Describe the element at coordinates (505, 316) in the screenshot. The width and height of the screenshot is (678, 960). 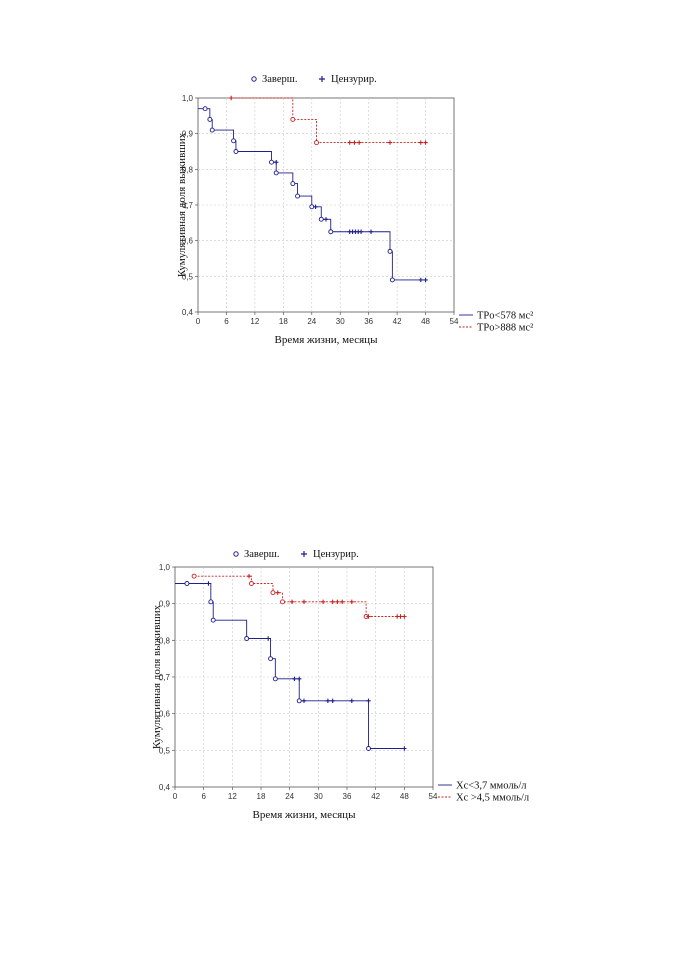
I see `legend-series-label-0: TPo<578 мс²` at that location.